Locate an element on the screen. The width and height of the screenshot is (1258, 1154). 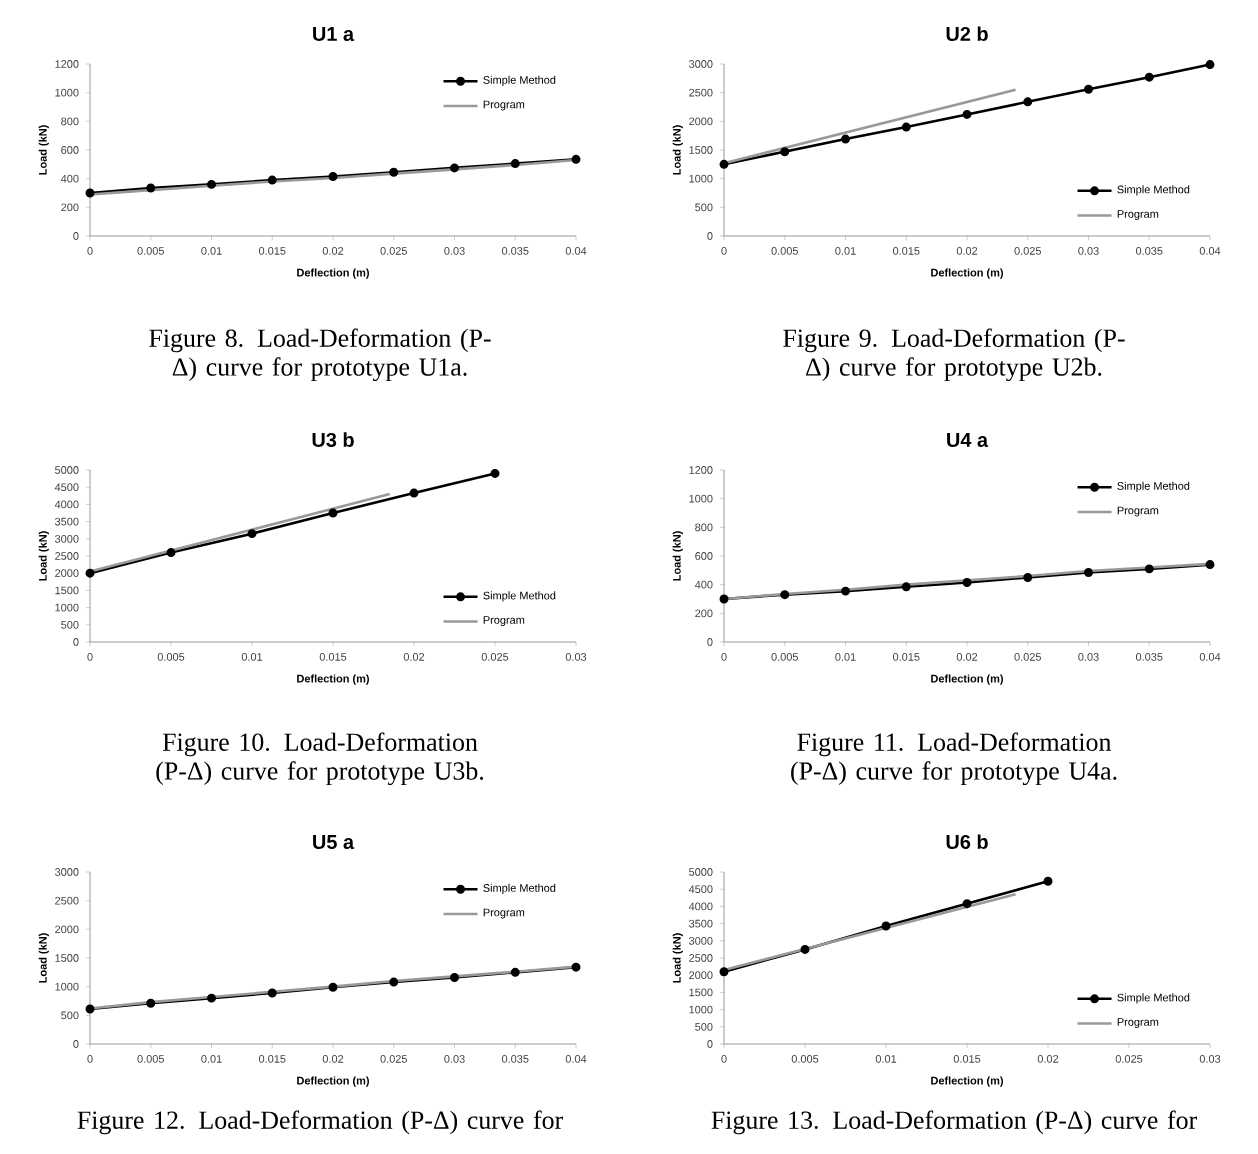
chart-title: U4 a is located at coordinates (968, 440).